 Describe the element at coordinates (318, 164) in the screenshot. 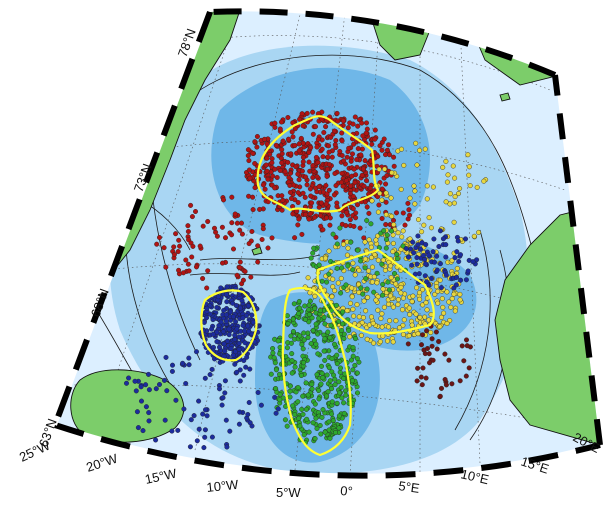

I see `outline-greenland-basin` at that location.